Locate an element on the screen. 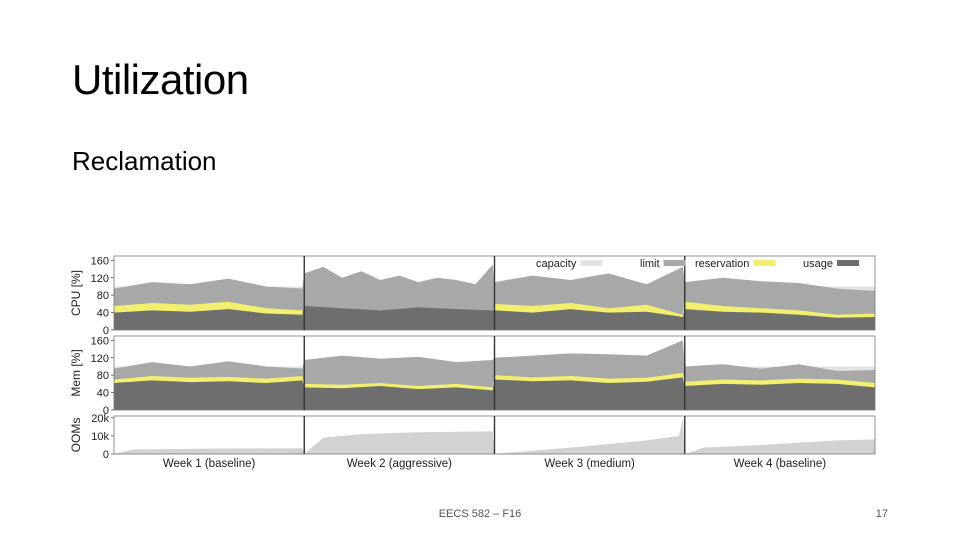 This screenshot has width=960, height=540. ytick-label-mem: 0 is located at coordinates (106, 411).